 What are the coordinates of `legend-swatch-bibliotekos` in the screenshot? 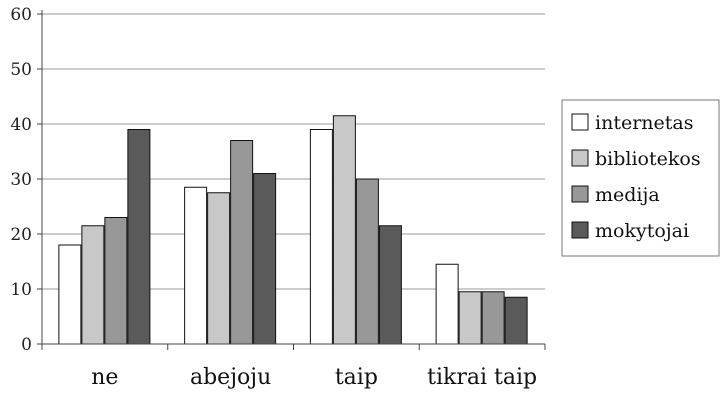 It's located at (580, 158).